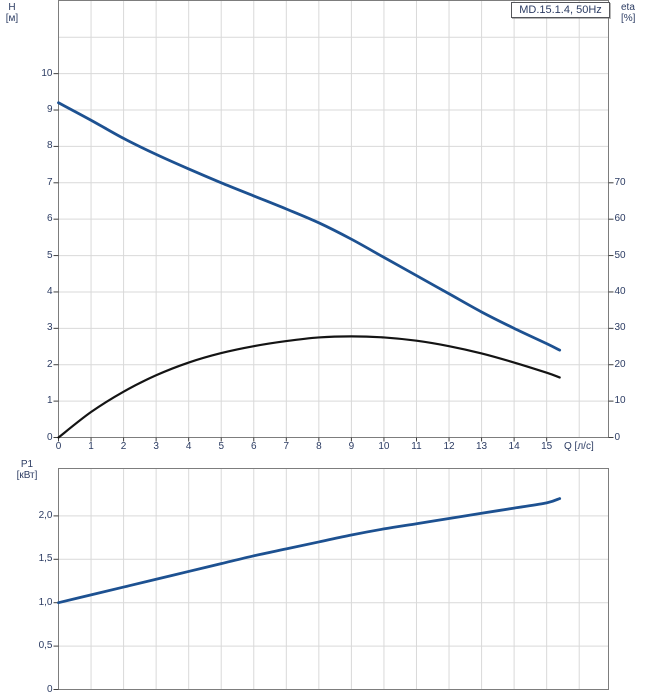  Describe the element at coordinates (620, 219) in the screenshot. I see `hq-yright-label-60: 60` at that location.